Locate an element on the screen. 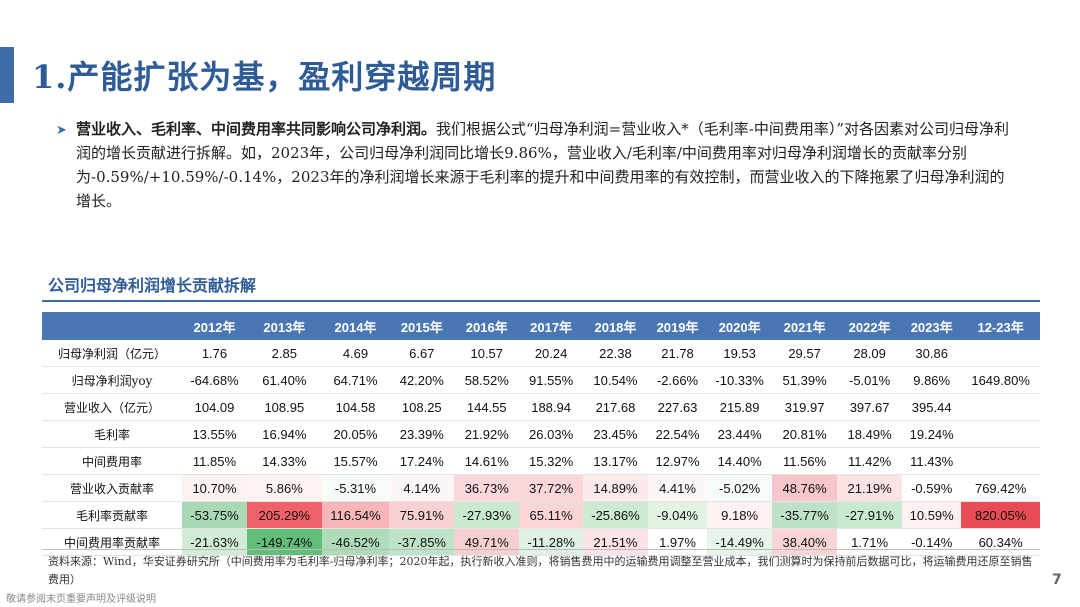 Image resolution: width=1080 pixels, height=607 pixels. table-cell: 15.32% is located at coordinates (551, 461).